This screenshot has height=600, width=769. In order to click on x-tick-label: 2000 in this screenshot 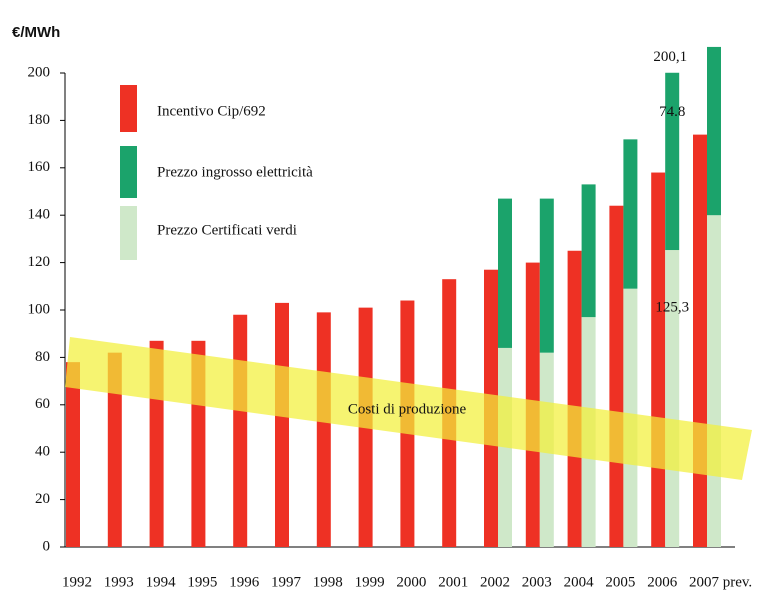, I will do `click(411, 582)`.